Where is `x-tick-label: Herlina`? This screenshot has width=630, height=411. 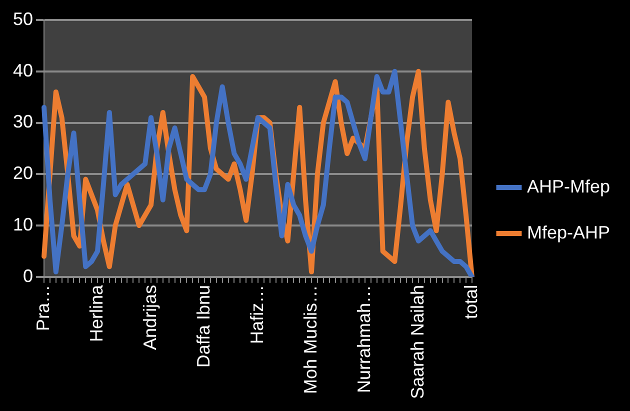 x-tick-label: Herlina is located at coordinates (96, 313).